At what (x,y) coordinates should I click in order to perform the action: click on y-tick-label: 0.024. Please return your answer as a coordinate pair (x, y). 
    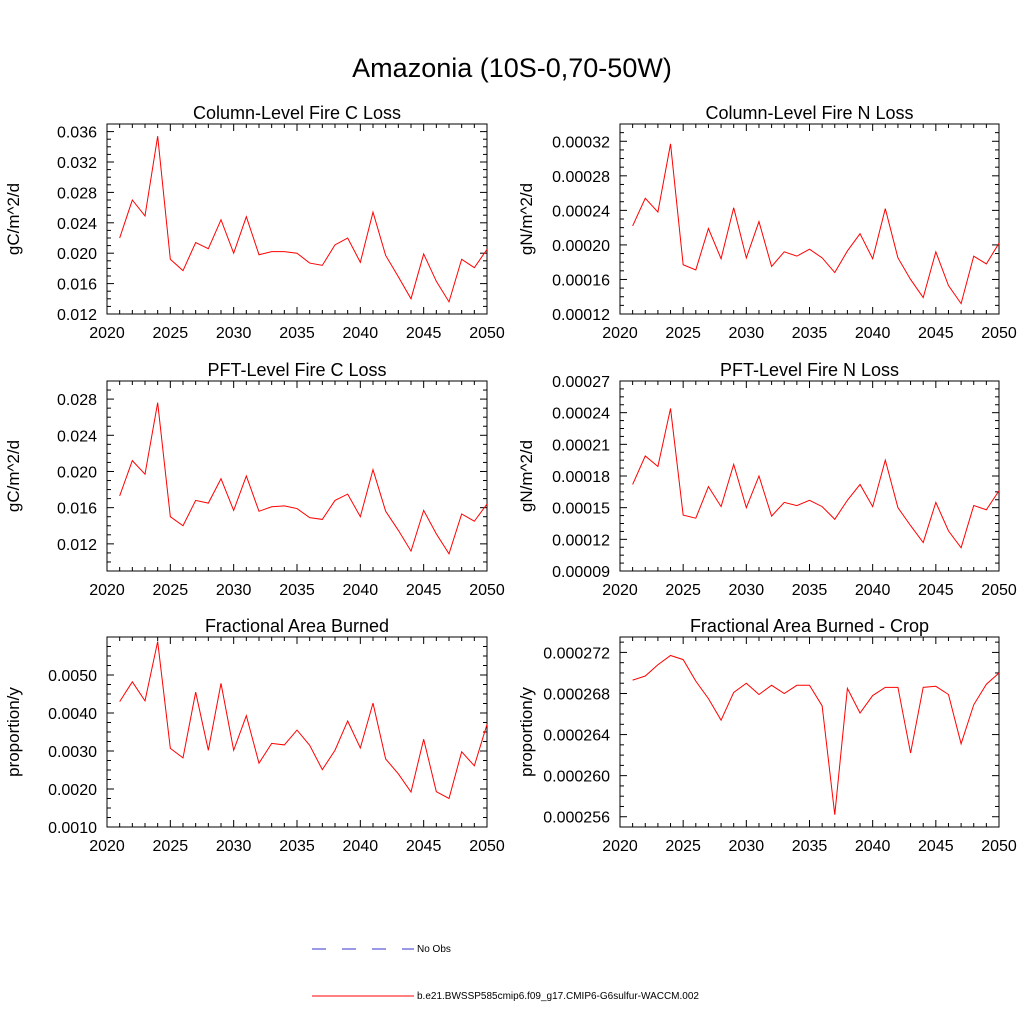
    Looking at the image, I should click on (77, 224).